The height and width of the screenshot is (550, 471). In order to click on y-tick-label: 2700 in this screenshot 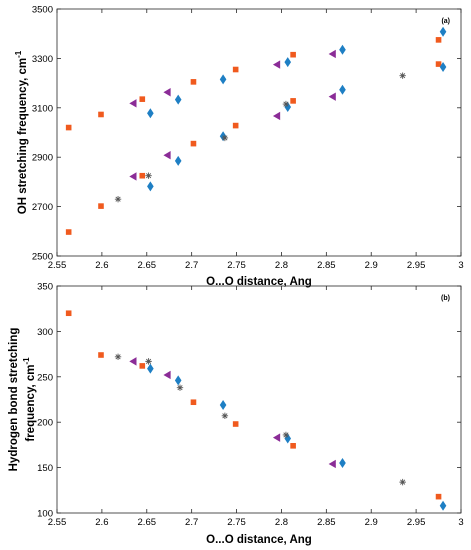, I will do `click(42, 207)`.